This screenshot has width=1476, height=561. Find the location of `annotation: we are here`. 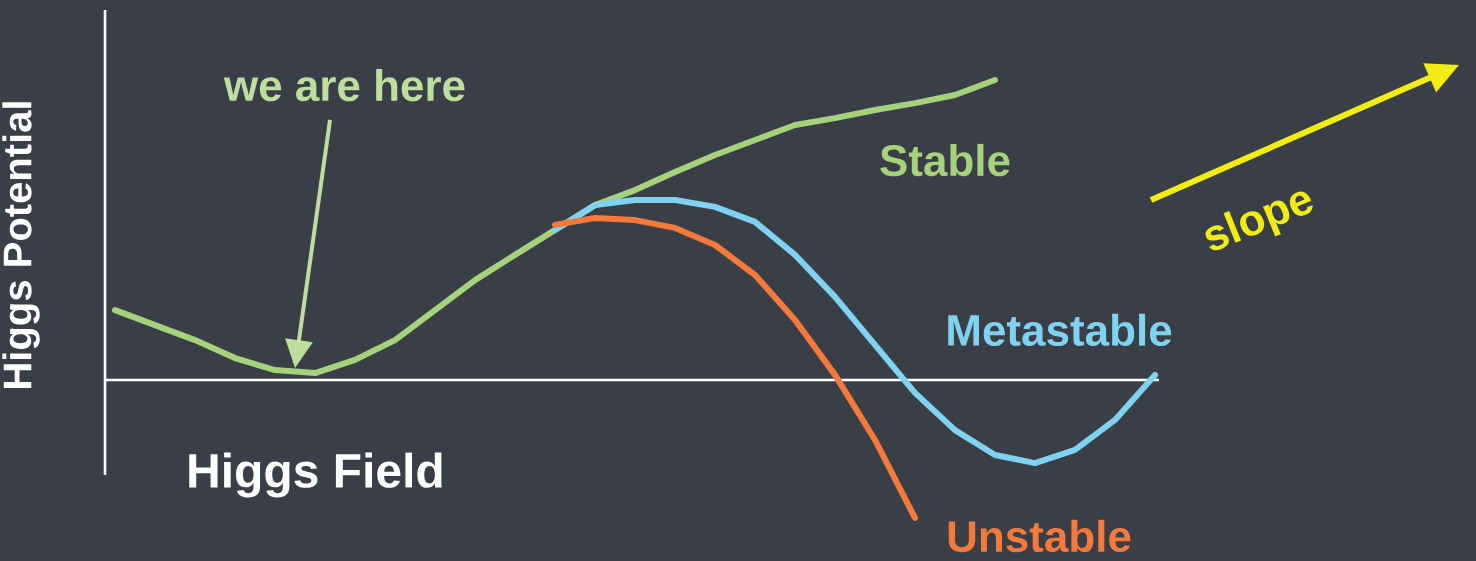

annotation: we are here is located at coordinates (344, 85).